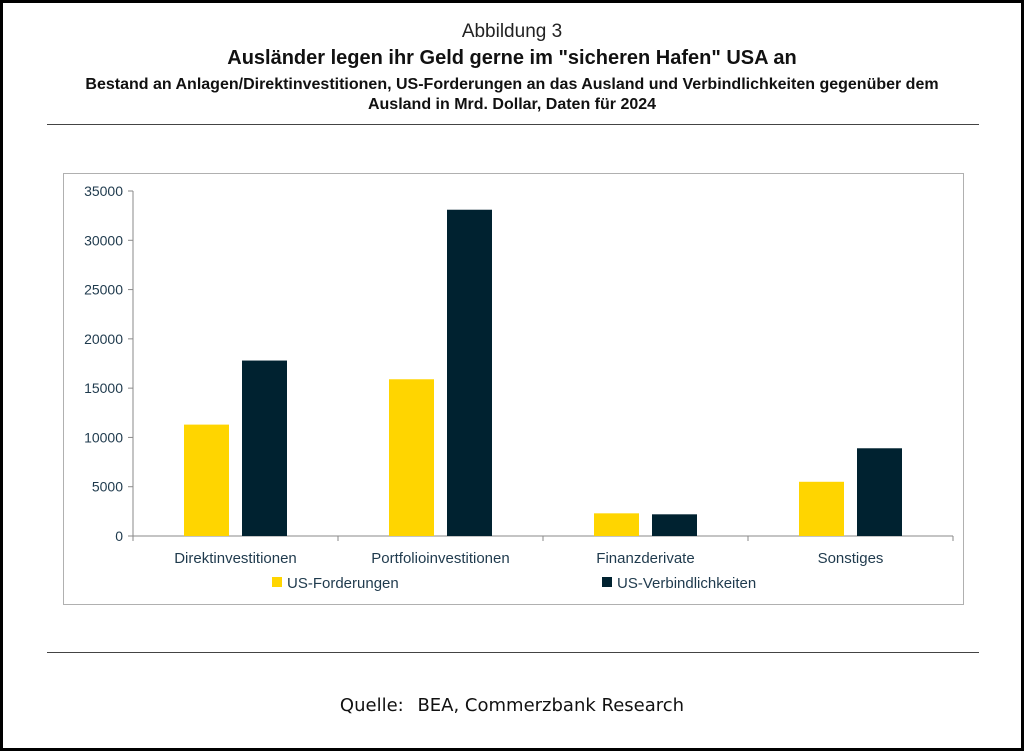  Describe the element at coordinates (103, 388) in the screenshot. I see `y-tick-label: 15000` at that location.